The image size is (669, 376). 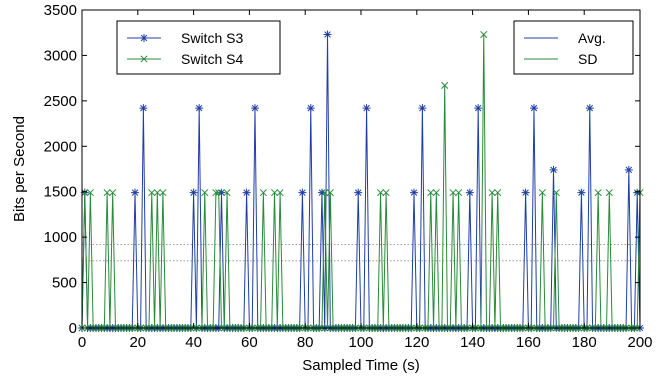 I want to click on legend-entry-sd: SD, so click(x=560, y=59).